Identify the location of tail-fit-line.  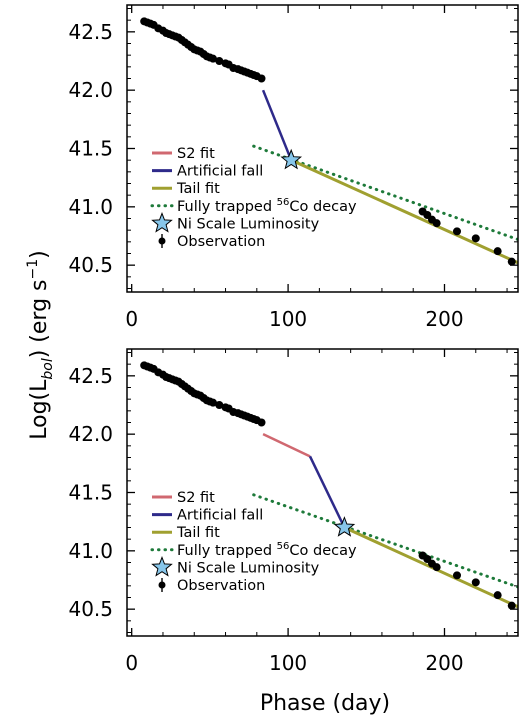
(404, 211).